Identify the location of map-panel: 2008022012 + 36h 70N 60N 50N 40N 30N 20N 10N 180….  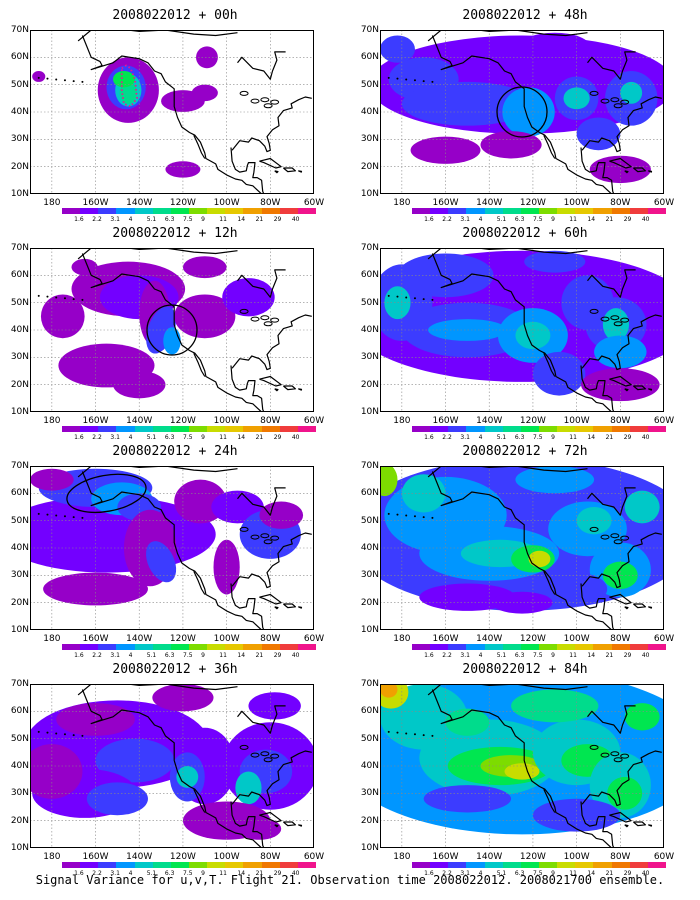
(170, 769).